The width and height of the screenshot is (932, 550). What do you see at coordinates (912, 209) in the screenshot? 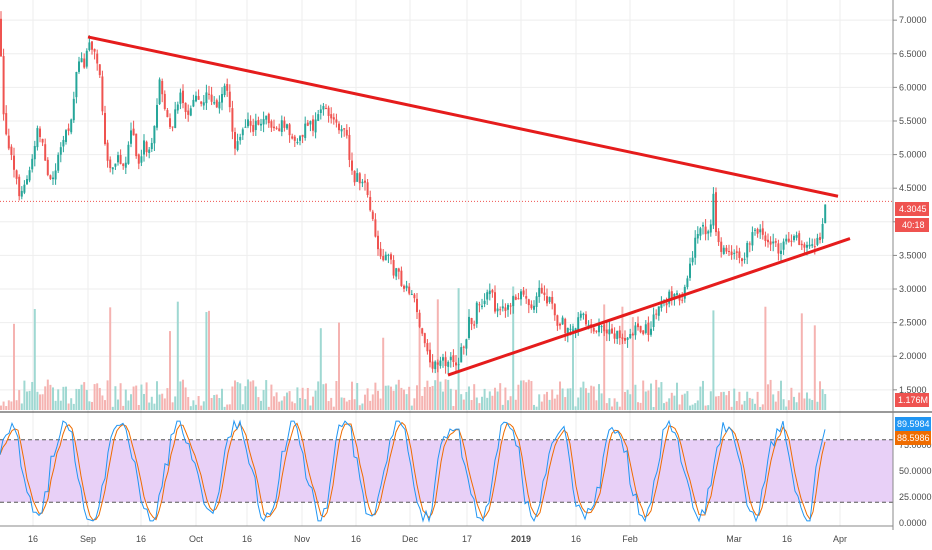
I see `last-price-tag: 4.3045` at bounding box center [912, 209].